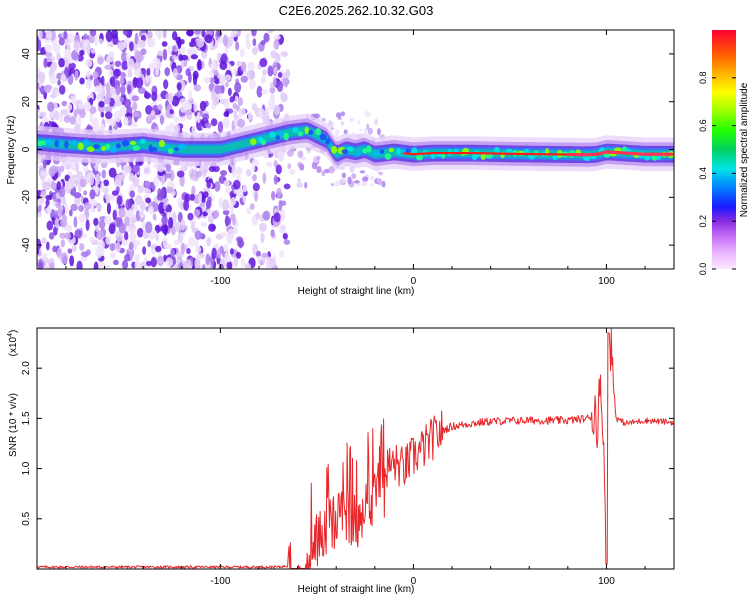 Image resolution: width=750 pixels, height=600 pixels. What do you see at coordinates (703, 173) in the screenshot?
I see `colorbar-tick-label: 0.4` at bounding box center [703, 173].